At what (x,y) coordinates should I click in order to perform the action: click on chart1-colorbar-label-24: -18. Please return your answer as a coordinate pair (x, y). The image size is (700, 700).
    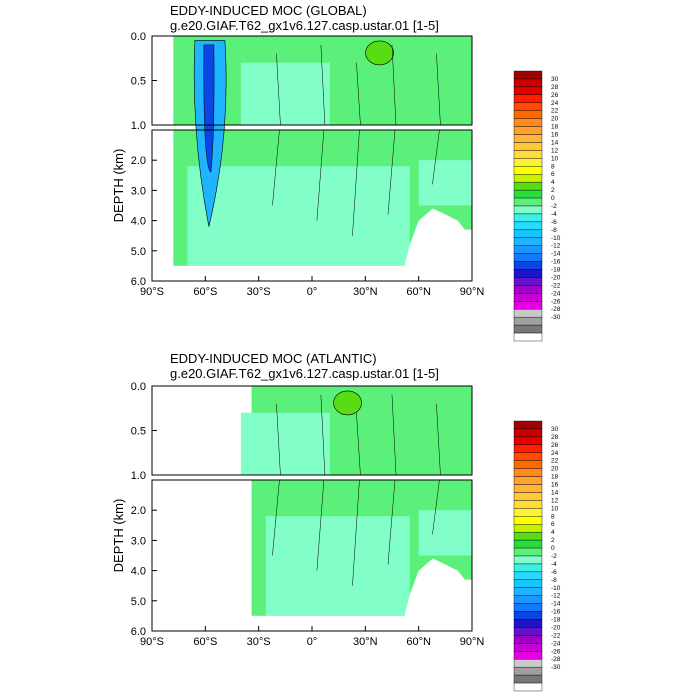
    Looking at the image, I should click on (556, 270).